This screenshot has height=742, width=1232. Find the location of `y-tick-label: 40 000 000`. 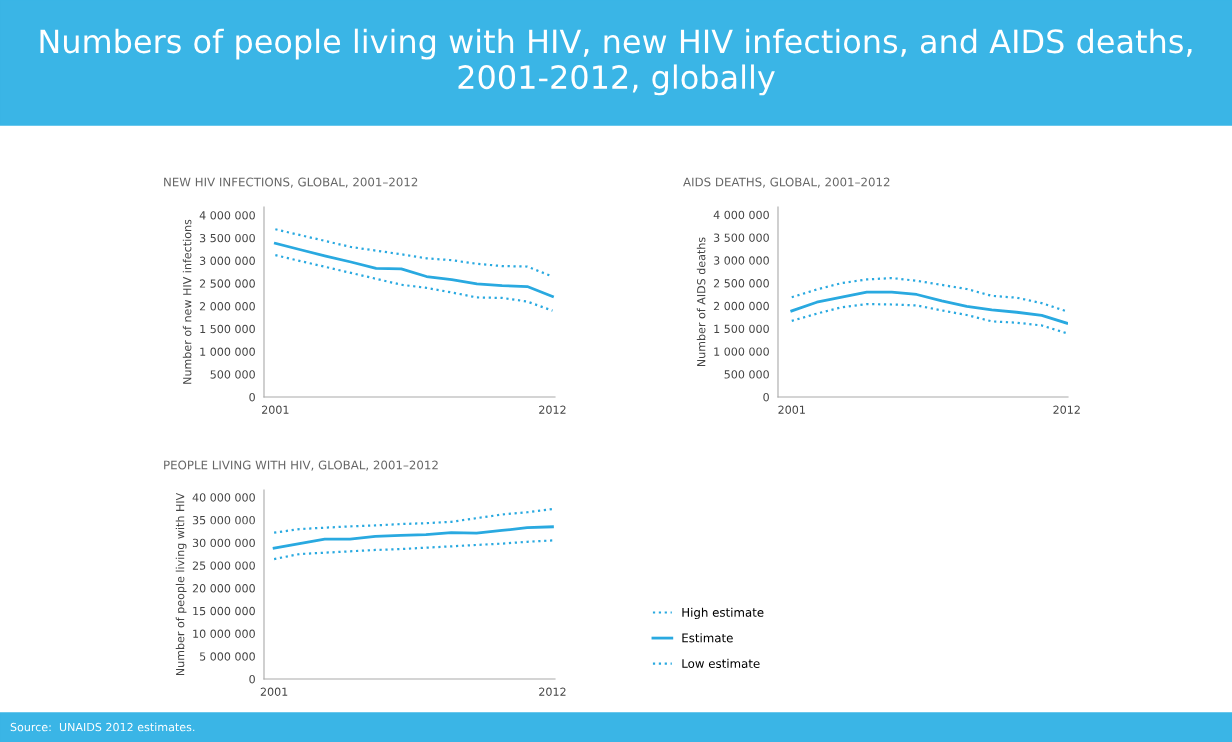

y-tick-label: 40 000 000 is located at coordinates (223, 497).